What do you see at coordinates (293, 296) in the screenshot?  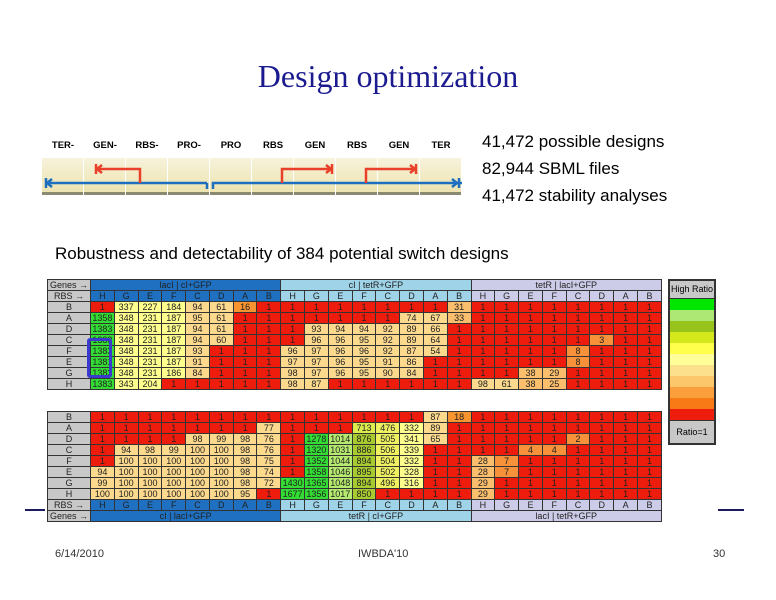 I see `rbs-header: H` at bounding box center [293, 296].